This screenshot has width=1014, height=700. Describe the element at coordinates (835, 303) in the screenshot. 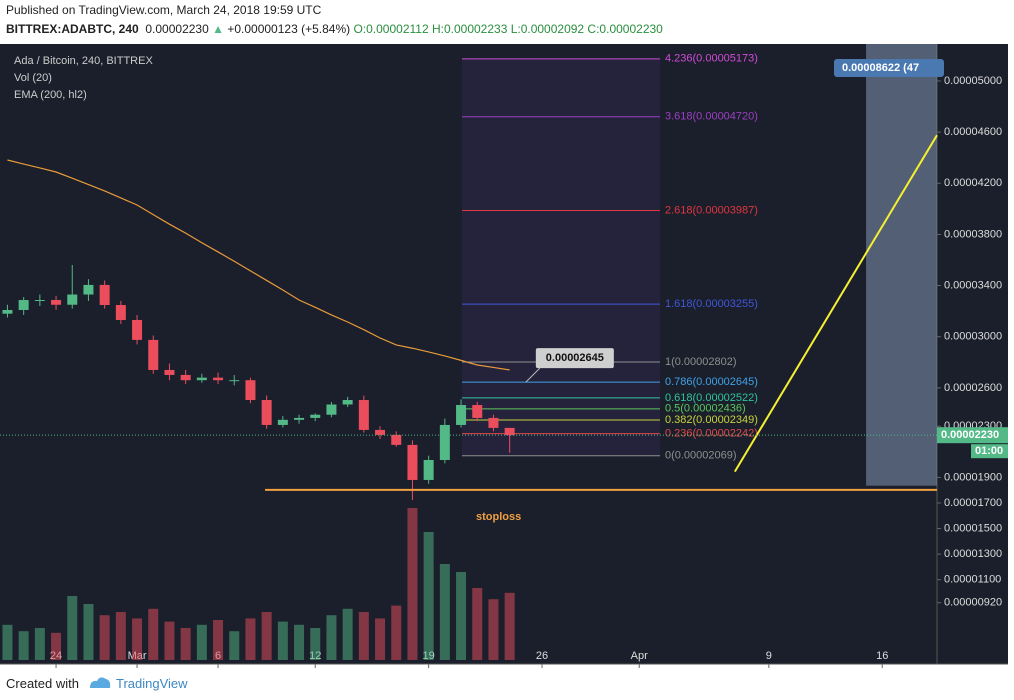

I see `target-line` at that location.